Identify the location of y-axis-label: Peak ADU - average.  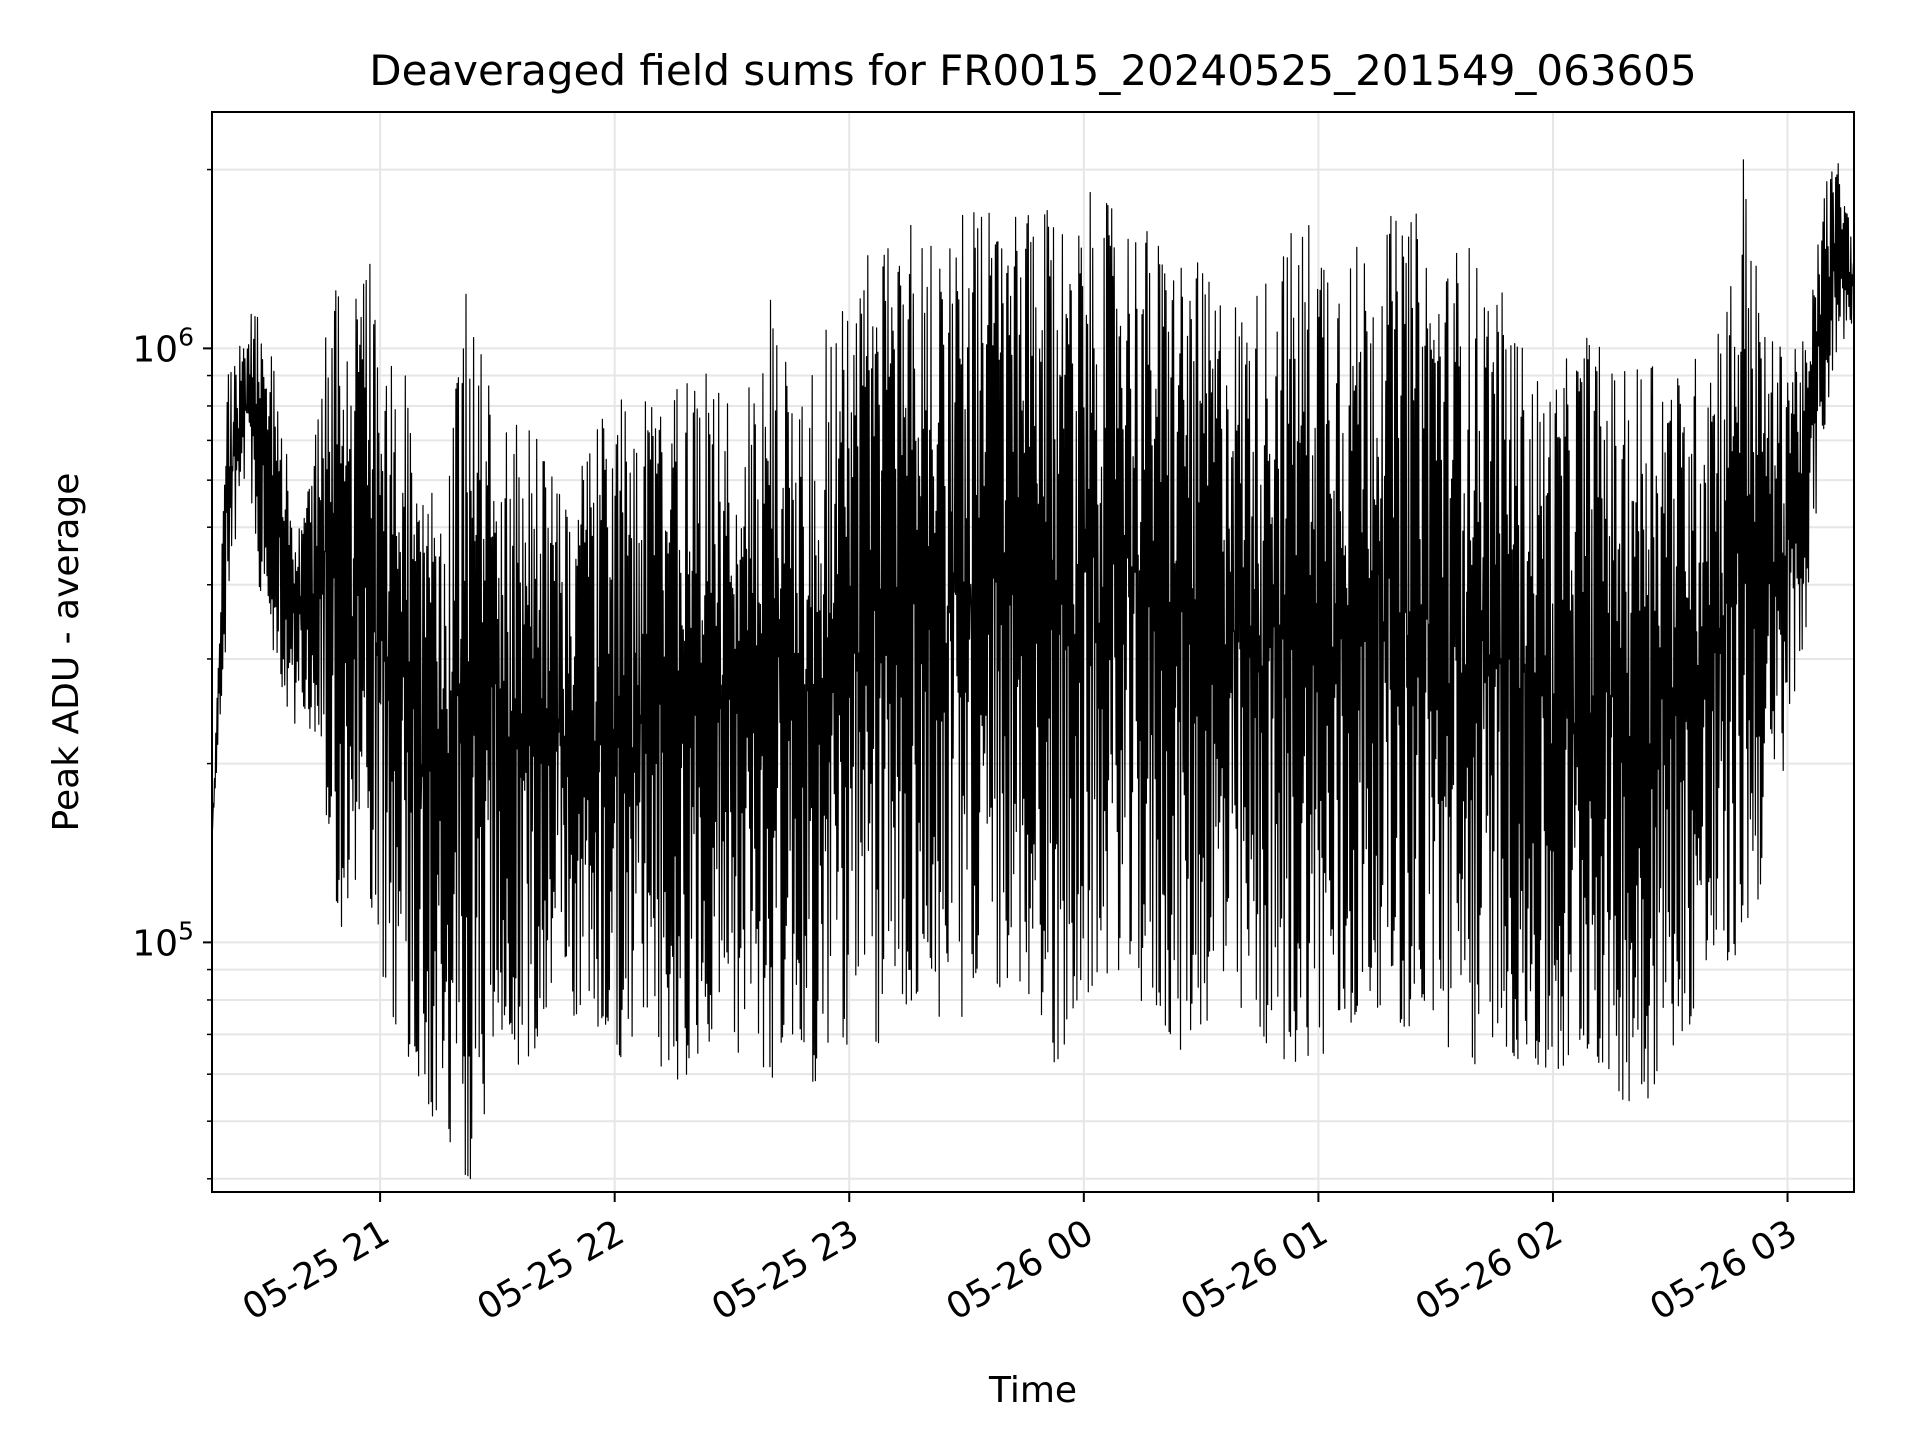
(66, 652).